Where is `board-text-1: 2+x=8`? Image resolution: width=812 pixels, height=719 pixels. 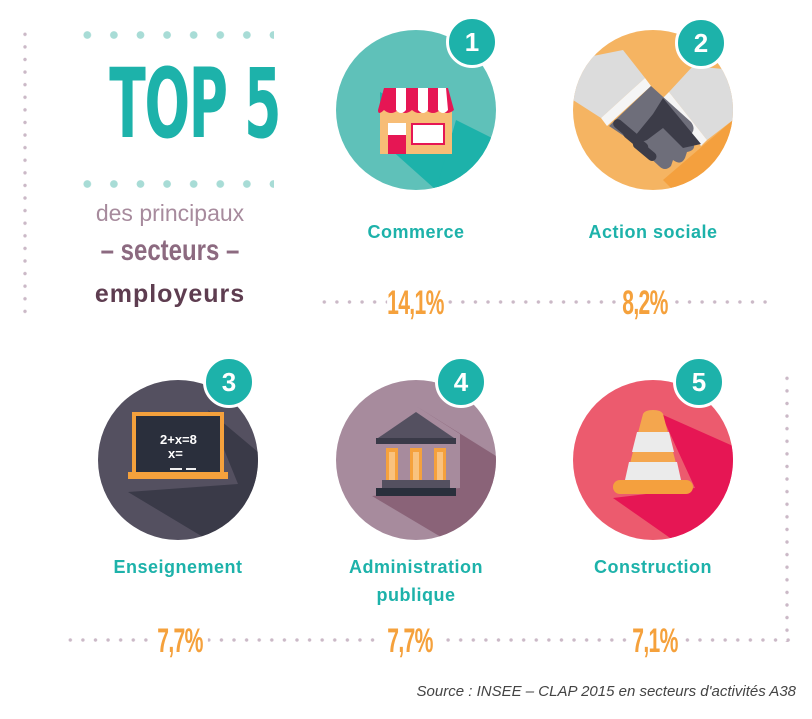
board-text-1: 2+x=8 is located at coordinates (178, 439).